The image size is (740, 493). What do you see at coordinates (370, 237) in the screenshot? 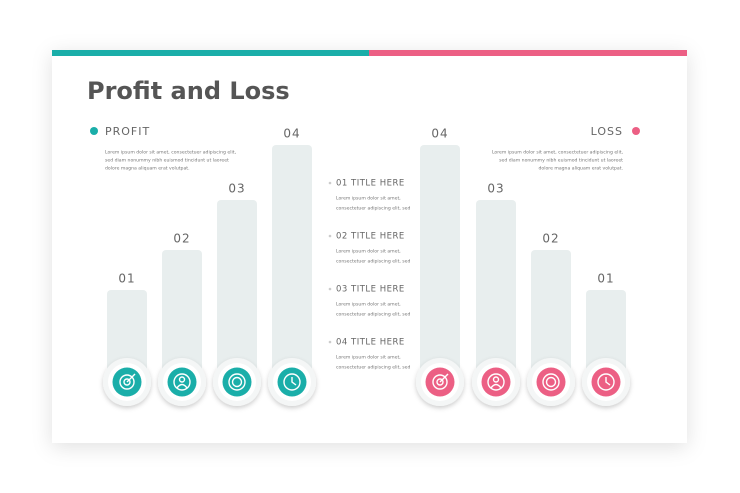
I see `item-title: 02 TITLE HERE` at bounding box center [370, 237].